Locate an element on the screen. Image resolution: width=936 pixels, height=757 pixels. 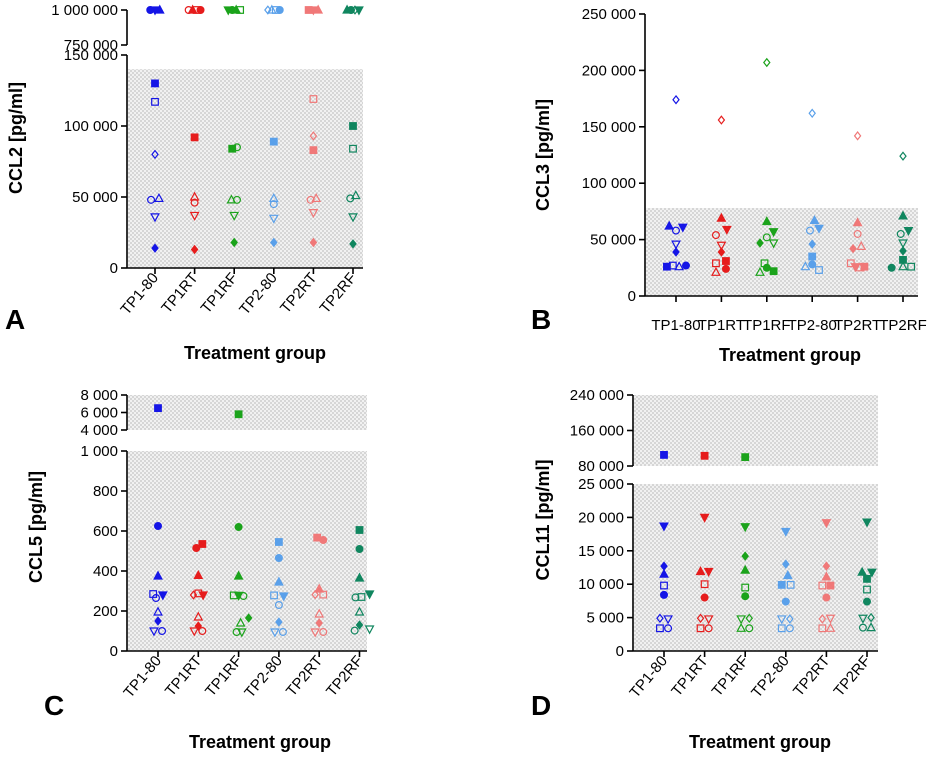
y-tick-label: 6 000 is located at coordinates (99, 413).